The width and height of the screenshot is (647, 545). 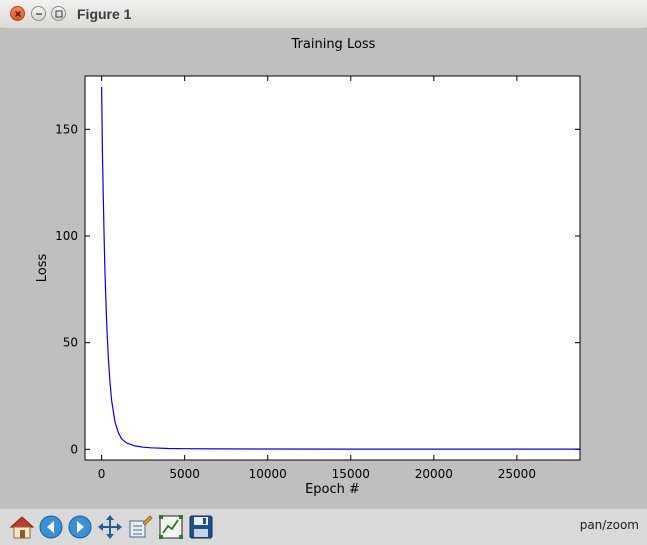 What do you see at coordinates (184, 474) in the screenshot?
I see `x-tick-label: 5000` at bounding box center [184, 474].